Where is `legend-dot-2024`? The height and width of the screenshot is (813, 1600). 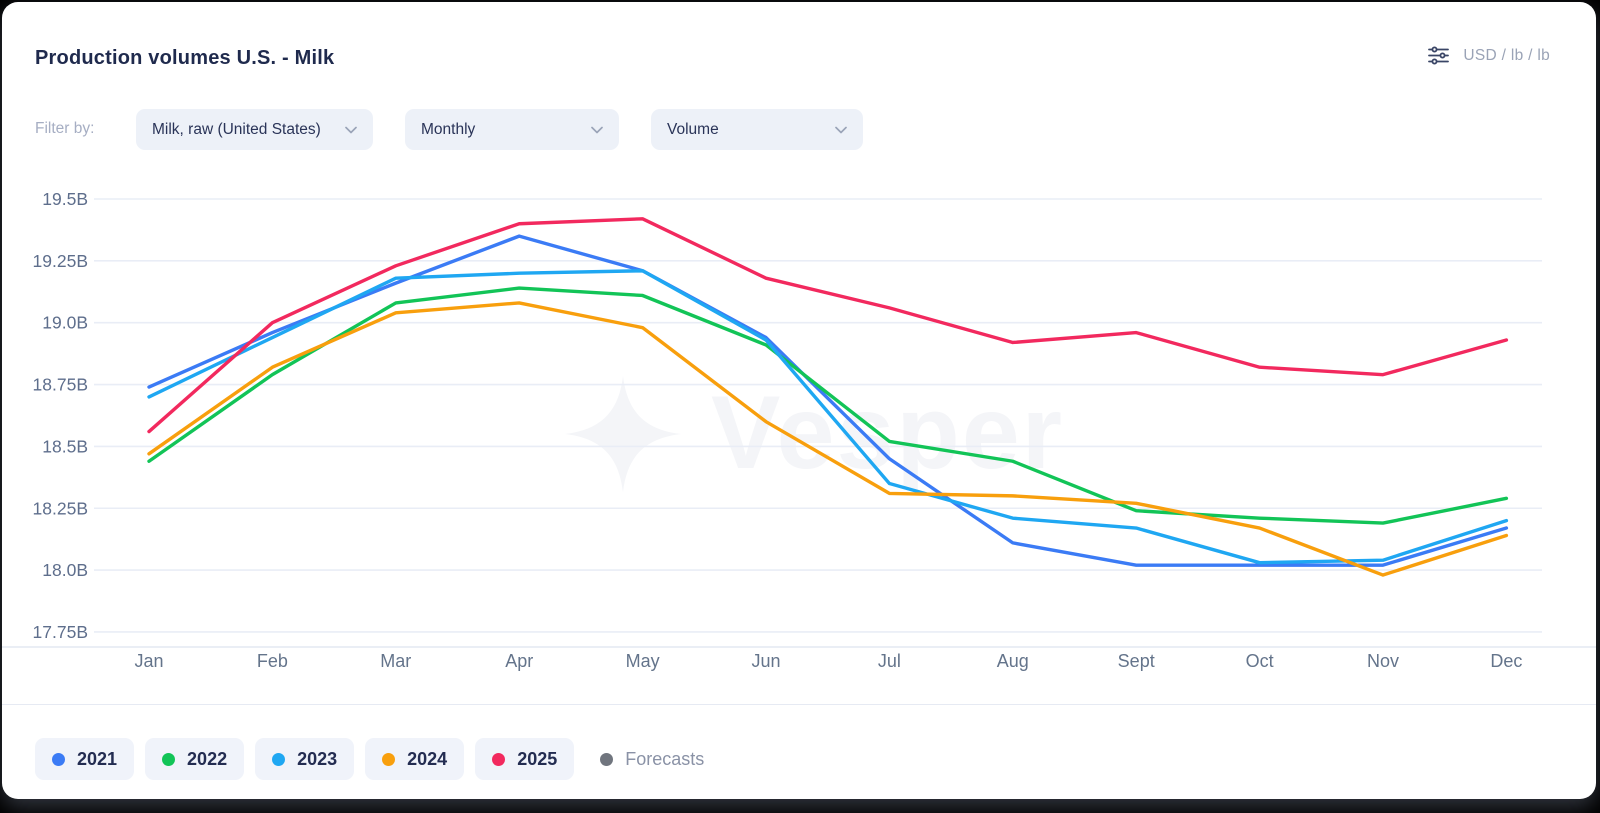 legend-dot-2024 is located at coordinates (389, 759).